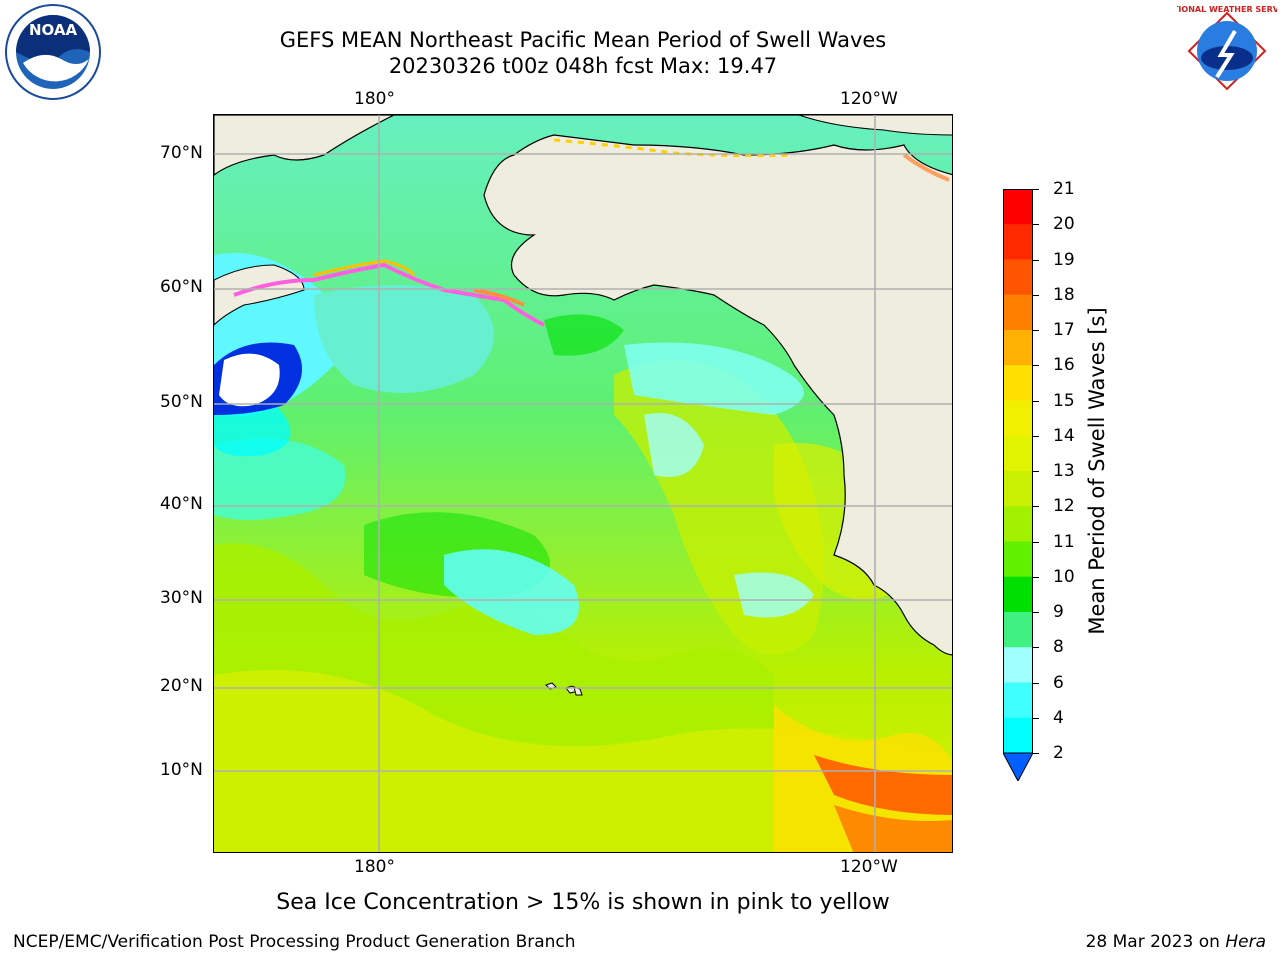 This screenshot has width=1280, height=960. What do you see at coordinates (1064, 506) in the screenshot?
I see `colorbar-tick-label: 12` at bounding box center [1064, 506].